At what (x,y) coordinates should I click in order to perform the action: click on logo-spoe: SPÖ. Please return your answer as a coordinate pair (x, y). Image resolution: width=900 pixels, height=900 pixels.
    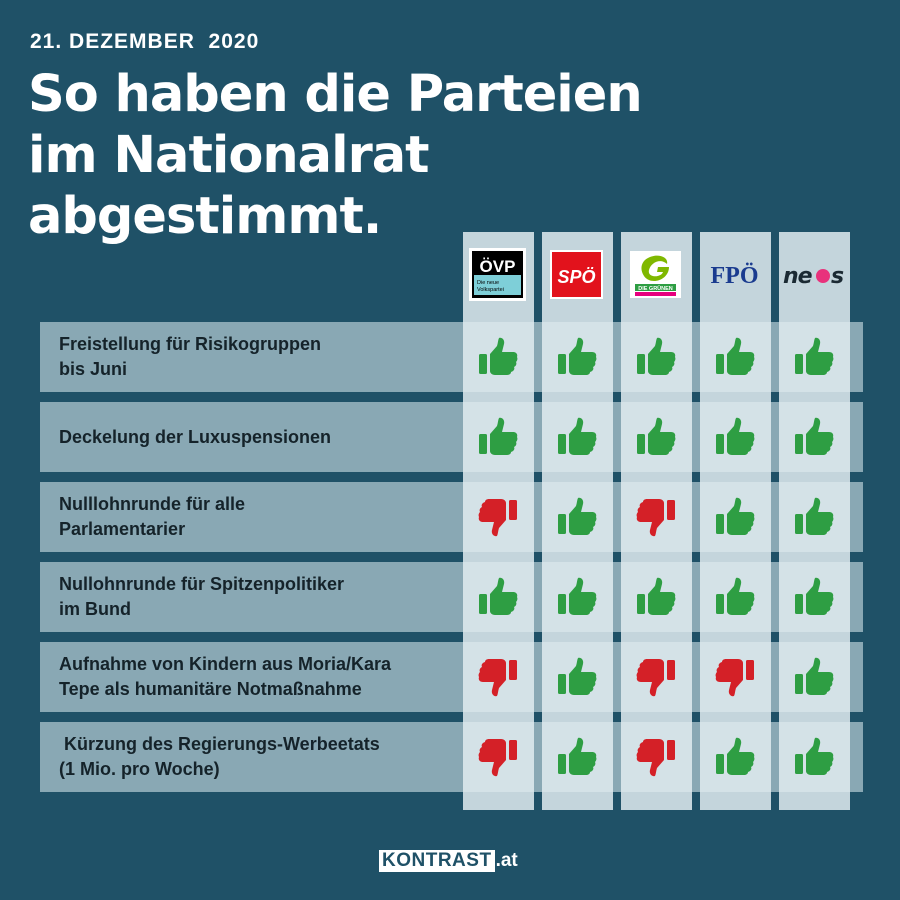
    Looking at the image, I should click on (576, 274).